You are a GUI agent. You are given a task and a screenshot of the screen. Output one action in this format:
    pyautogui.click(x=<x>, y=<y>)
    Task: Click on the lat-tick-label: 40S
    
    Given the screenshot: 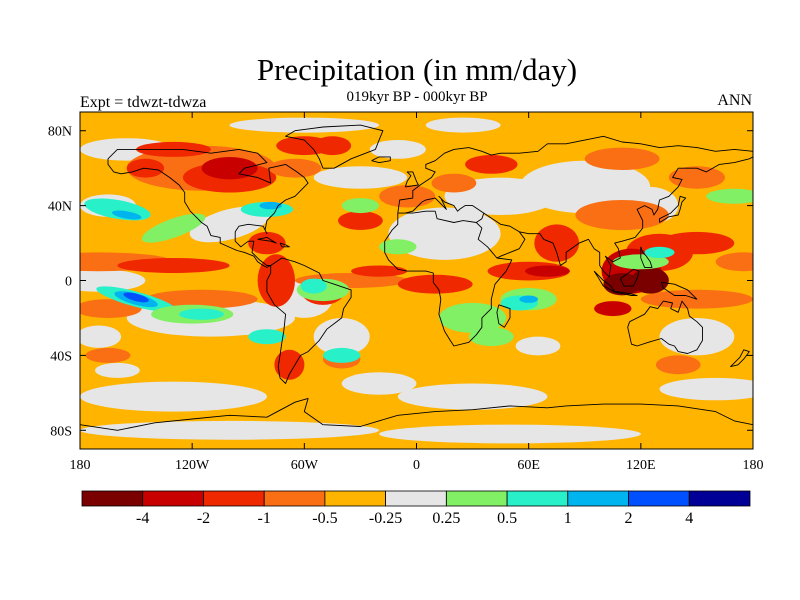 What is the action you would take?
    pyautogui.click(x=61, y=356)
    